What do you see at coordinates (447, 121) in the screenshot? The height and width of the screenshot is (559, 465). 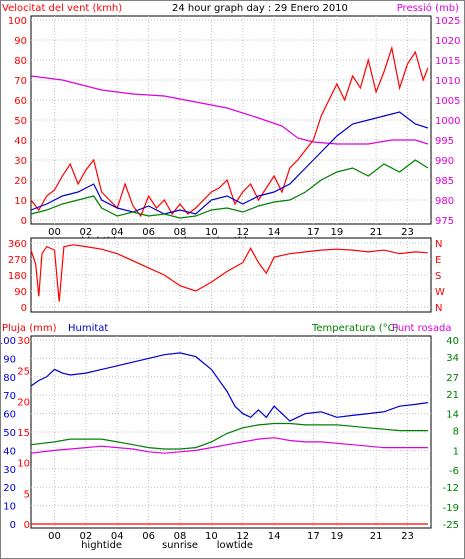 I see `pressure-tick-1000: 1000` at bounding box center [447, 121].